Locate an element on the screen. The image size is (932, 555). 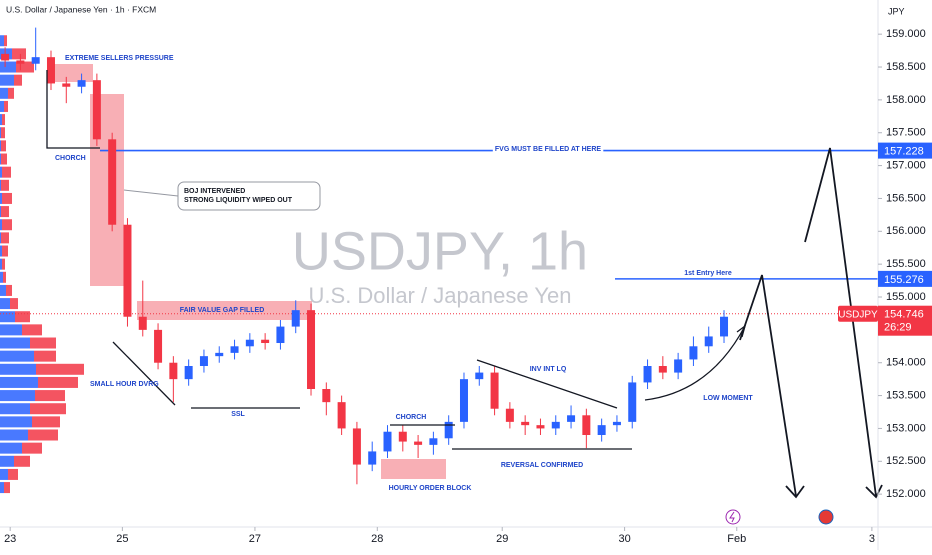
x-tick-label: 28 is located at coordinates (377, 539).